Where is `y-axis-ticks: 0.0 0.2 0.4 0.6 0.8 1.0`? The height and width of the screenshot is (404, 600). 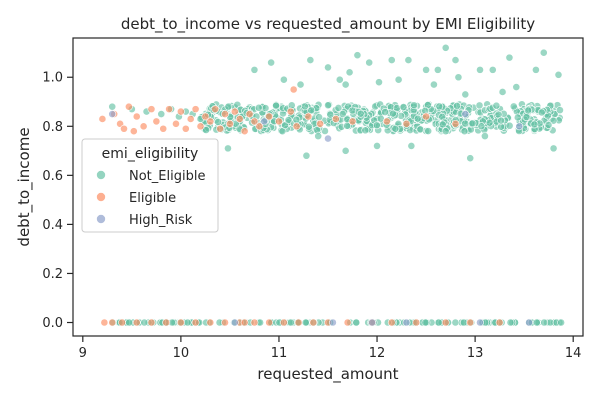 y-axis-ticks: 0.0 0.2 0.4 0.6 0.8 1.0 is located at coordinates (57, 201).